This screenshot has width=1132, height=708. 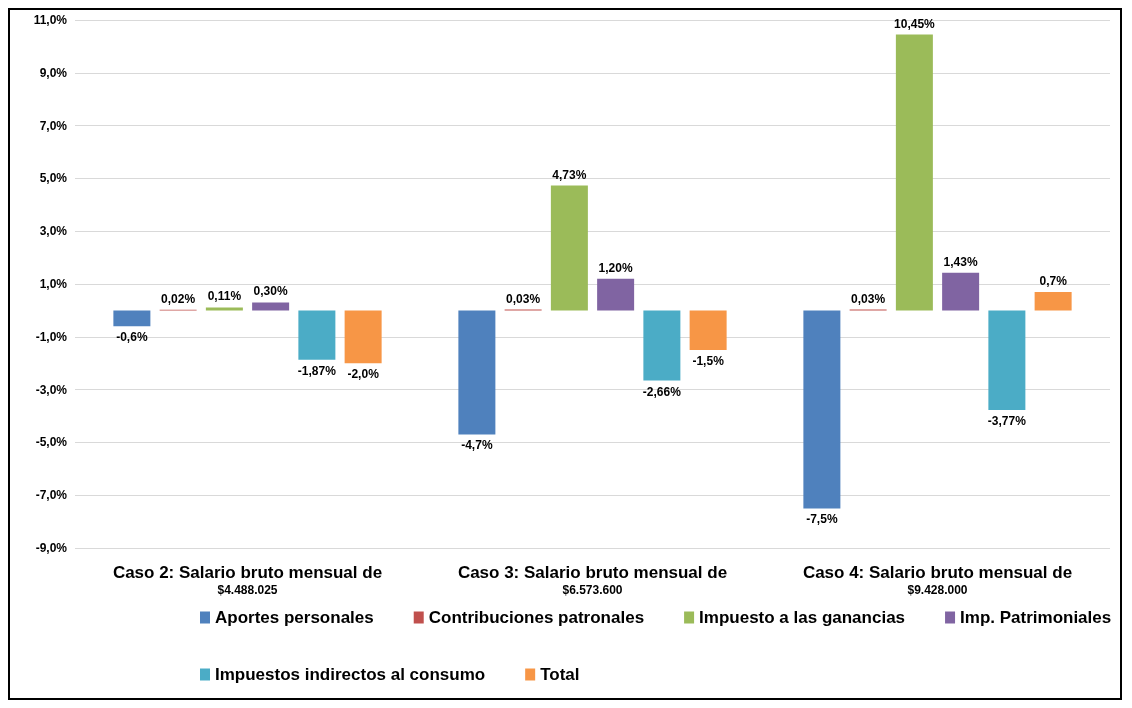 What do you see at coordinates (536, 617) in the screenshot?
I see `legend-label: Contribuciones patronales` at bounding box center [536, 617].